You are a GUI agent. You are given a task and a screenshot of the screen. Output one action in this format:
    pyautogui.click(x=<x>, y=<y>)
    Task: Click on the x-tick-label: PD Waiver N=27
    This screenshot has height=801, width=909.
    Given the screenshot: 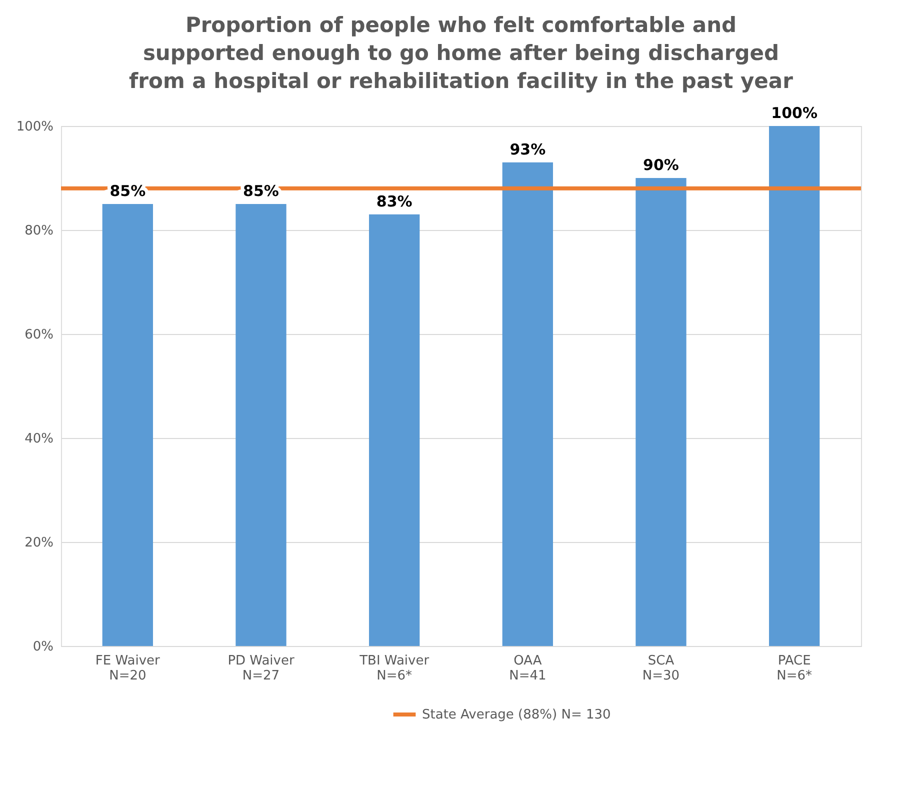 What is the action you would take?
    pyautogui.click(x=261, y=669)
    